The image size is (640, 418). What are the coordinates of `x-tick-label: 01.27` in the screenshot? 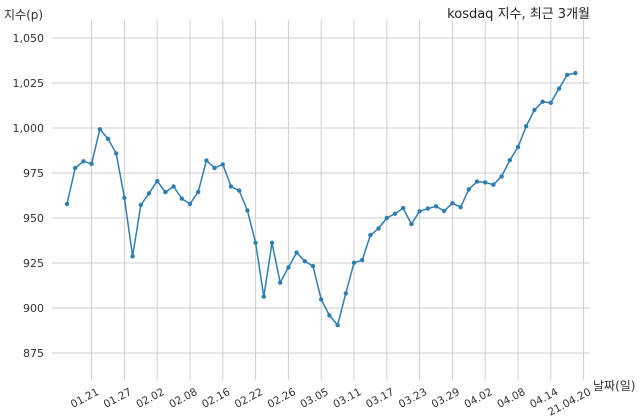 It's located at (118, 398).